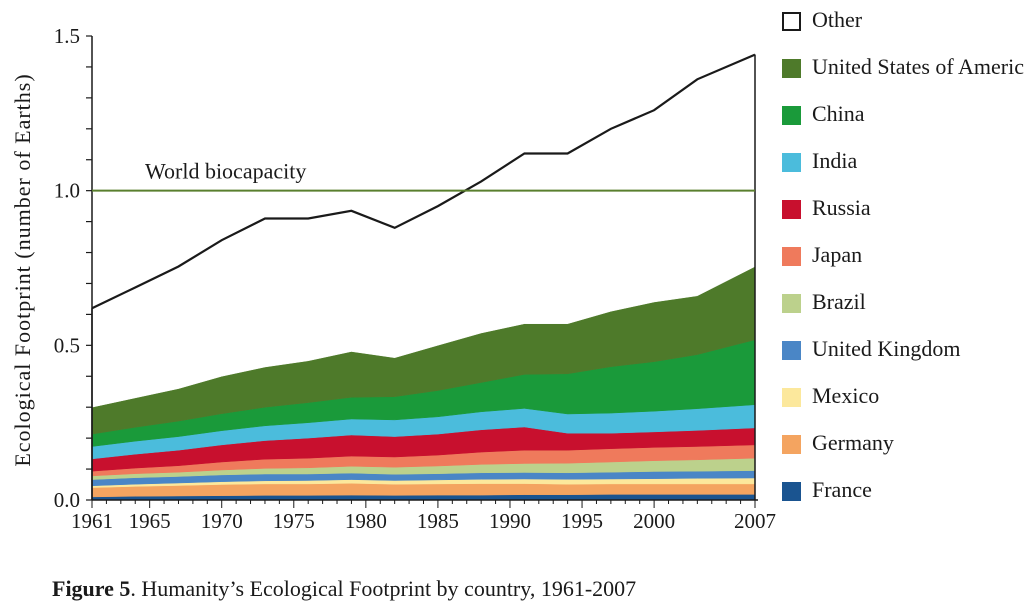 The image size is (1024, 614). What do you see at coordinates (841, 207) in the screenshot?
I see `legend-label: Russia` at bounding box center [841, 207].